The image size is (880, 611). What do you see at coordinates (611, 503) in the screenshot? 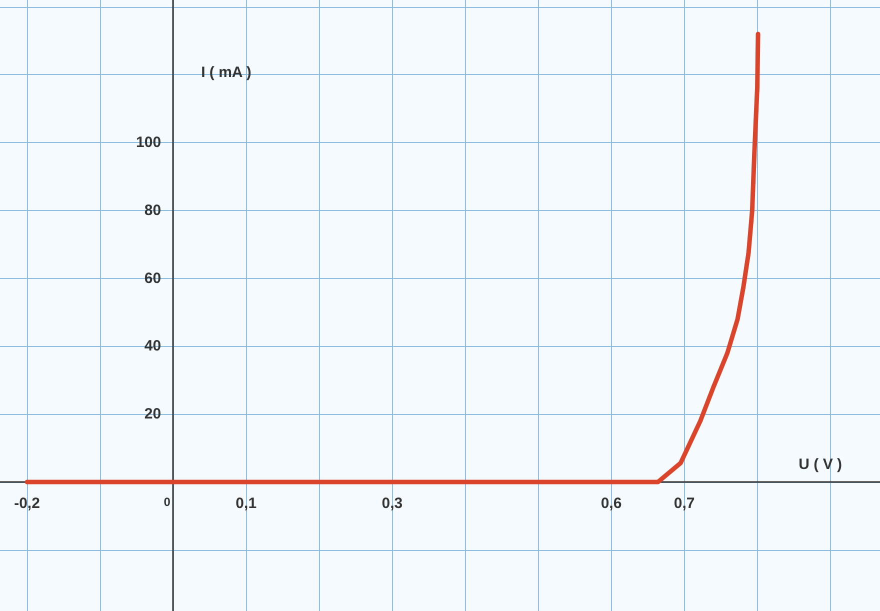
I see `x-tick-label: 0,6` at bounding box center [611, 503].